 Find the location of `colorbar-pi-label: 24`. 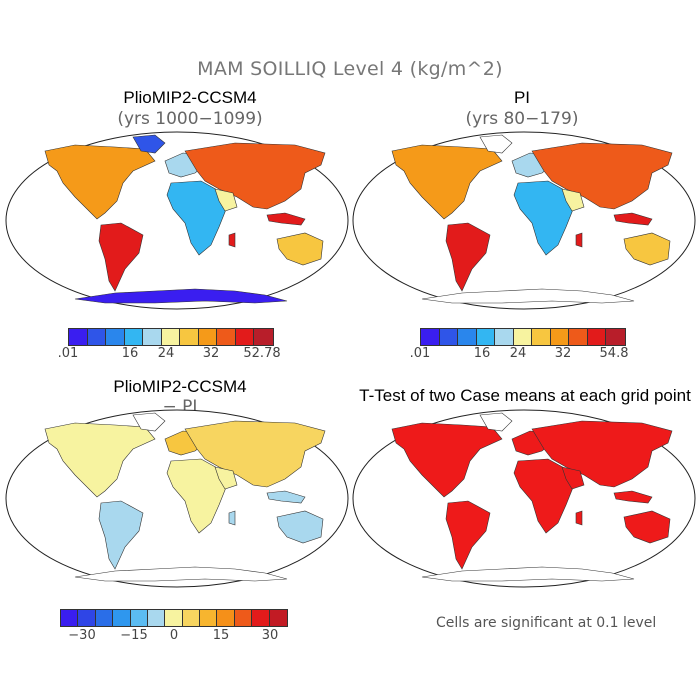

colorbar-pi-label: 24 is located at coordinates (518, 353).